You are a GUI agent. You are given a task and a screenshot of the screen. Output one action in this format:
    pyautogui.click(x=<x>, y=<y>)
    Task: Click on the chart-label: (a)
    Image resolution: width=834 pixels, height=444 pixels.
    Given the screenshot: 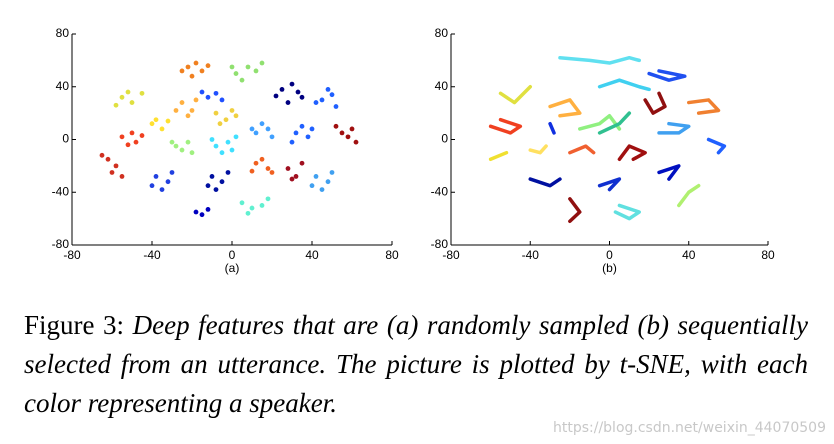 What is the action you would take?
    pyautogui.click(x=232, y=268)
    